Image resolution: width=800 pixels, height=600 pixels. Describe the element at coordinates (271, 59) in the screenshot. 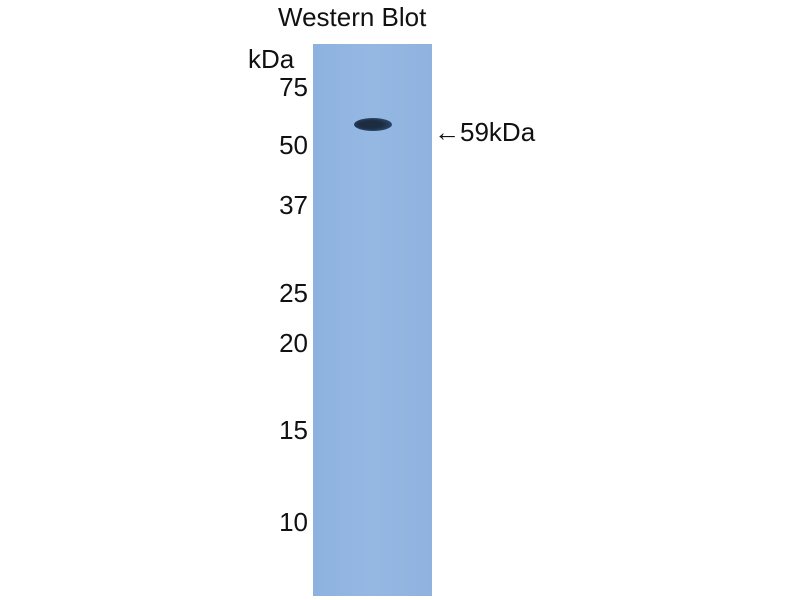

I see `unit-label: kDa` at that location.